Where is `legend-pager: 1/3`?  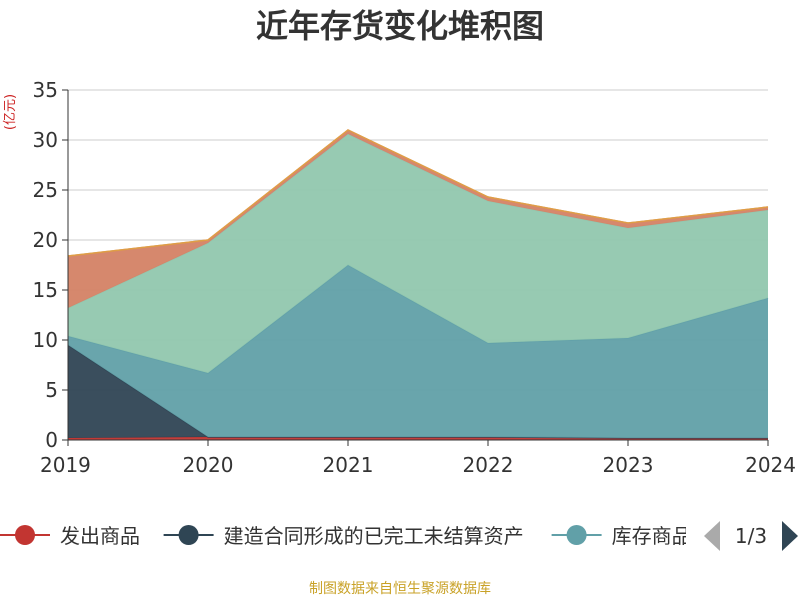
legend-pager: 1/3 is located at coordinates (751, 536).